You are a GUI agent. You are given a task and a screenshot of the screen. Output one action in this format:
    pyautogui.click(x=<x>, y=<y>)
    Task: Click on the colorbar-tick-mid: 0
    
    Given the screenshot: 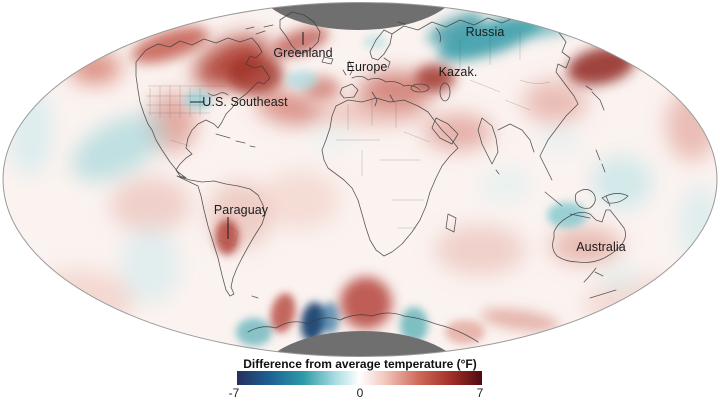 What is the action you would take?
    pyautogui.click(x=360, y=393)
    